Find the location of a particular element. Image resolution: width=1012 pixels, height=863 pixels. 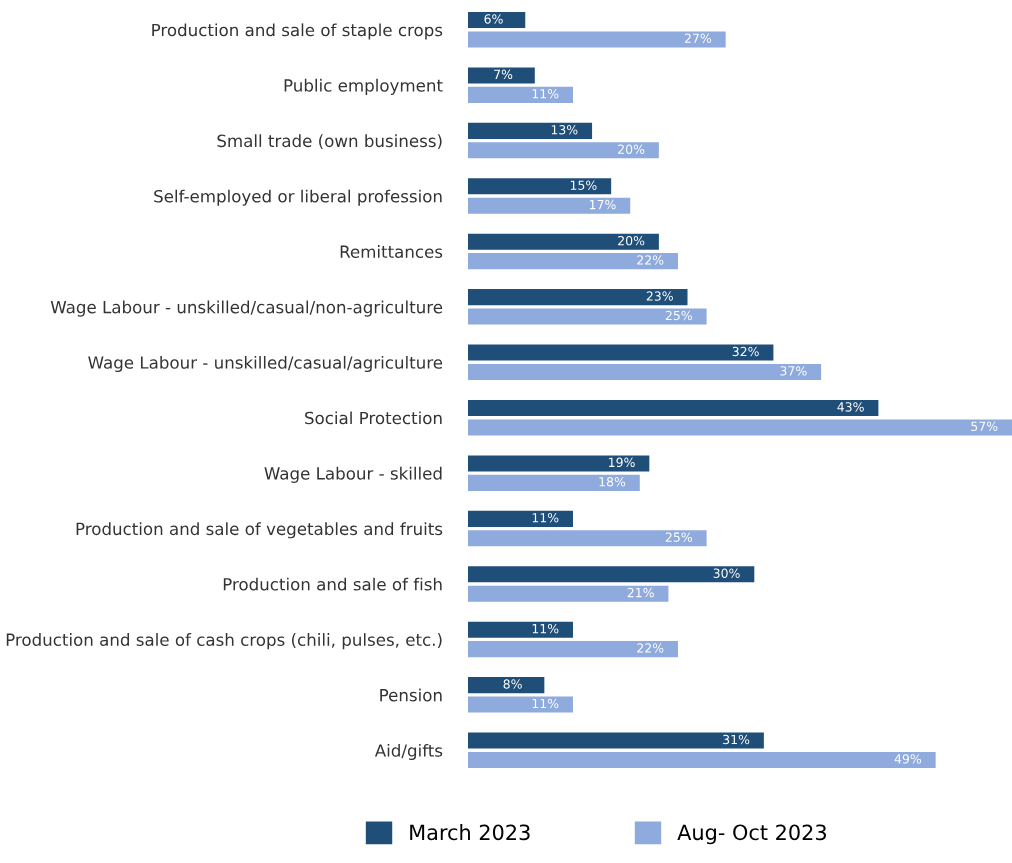

y-tick-label: Social Protection is located at coordinates (373, 418).